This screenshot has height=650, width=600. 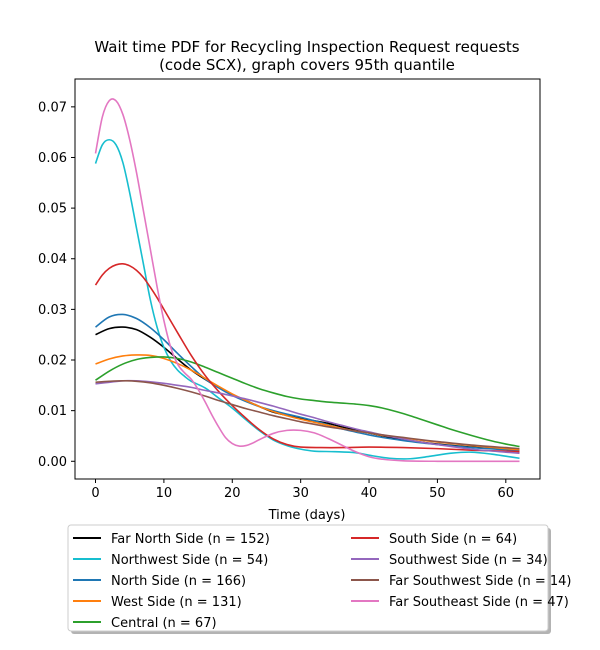 I want to click on series-line-west-side, so click(x=307, y=402).